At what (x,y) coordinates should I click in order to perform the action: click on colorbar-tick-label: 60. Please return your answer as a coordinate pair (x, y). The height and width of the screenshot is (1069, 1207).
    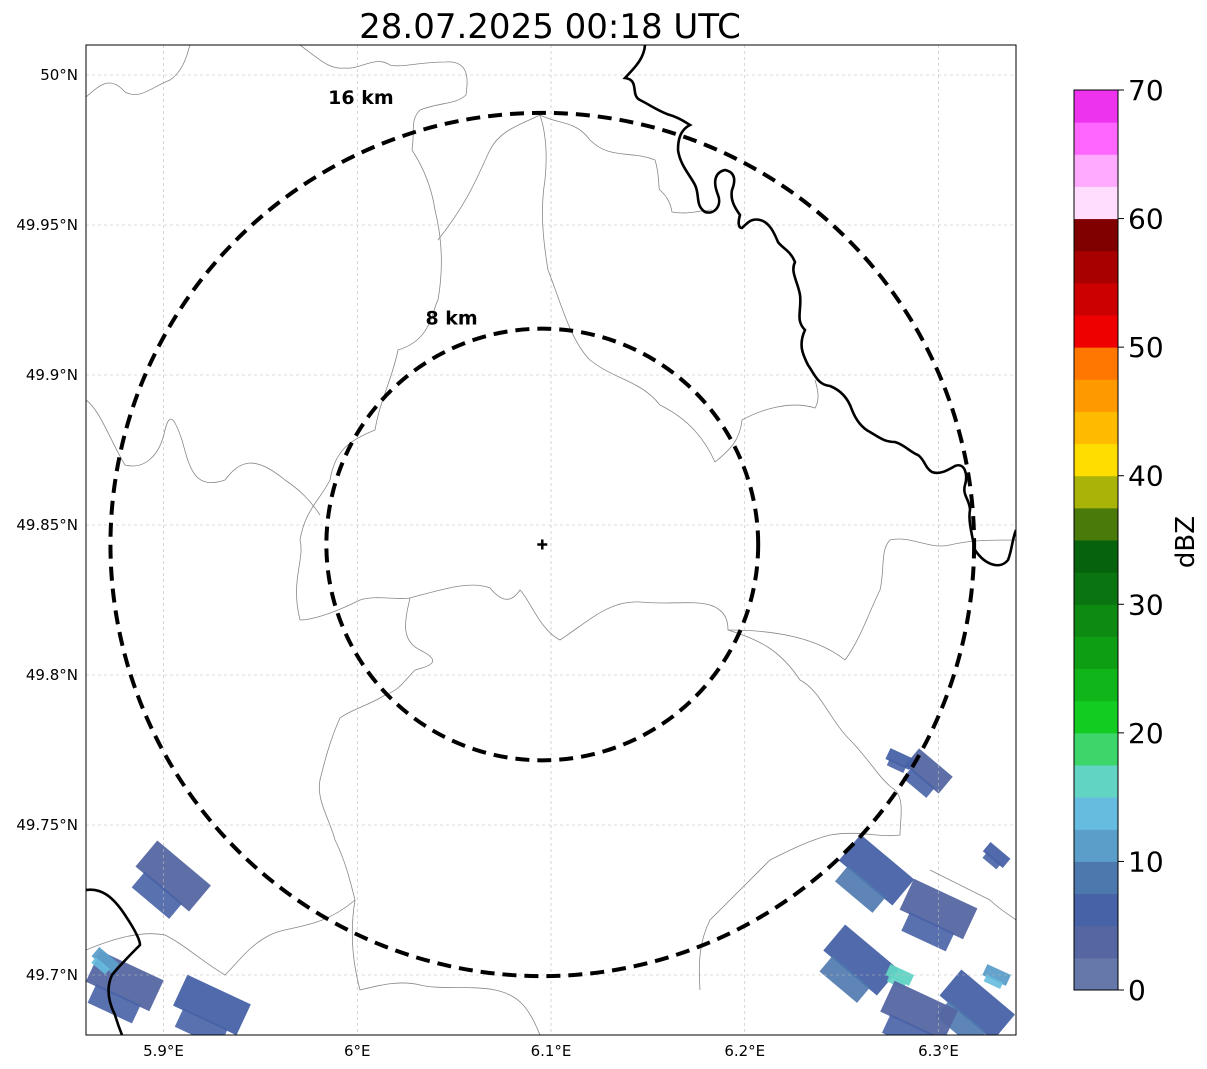
    Looking at the image, I should click on (1146, 219).